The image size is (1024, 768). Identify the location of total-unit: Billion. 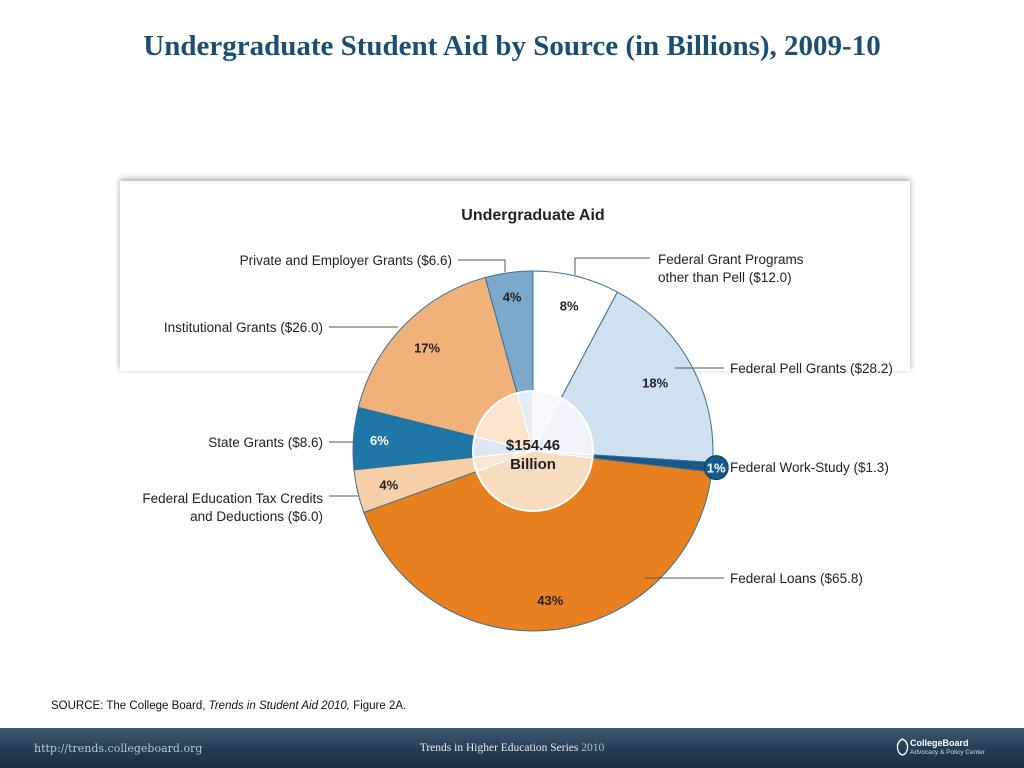
(533, 464).